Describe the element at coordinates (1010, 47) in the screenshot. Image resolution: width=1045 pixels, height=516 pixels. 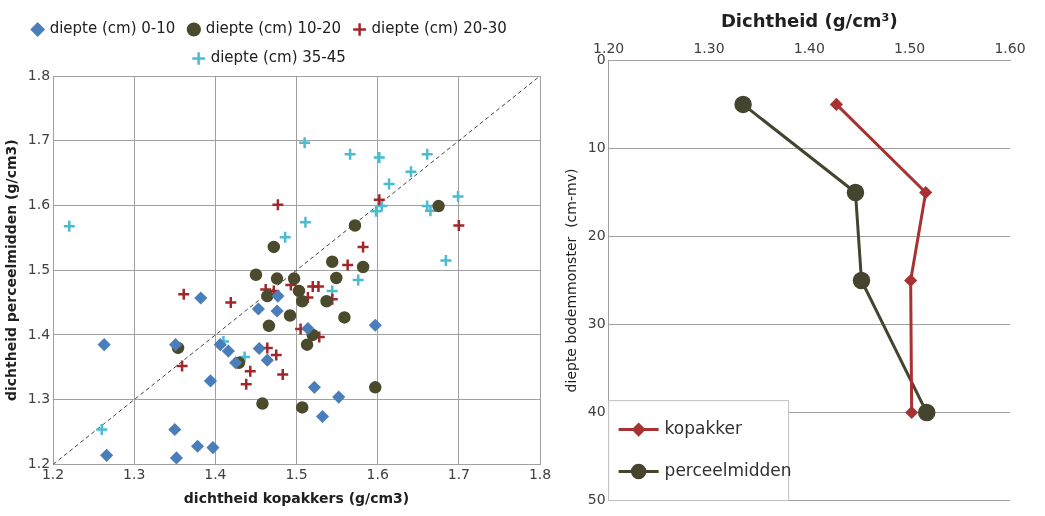
I see `x-tick-label: 1.60` at that location.